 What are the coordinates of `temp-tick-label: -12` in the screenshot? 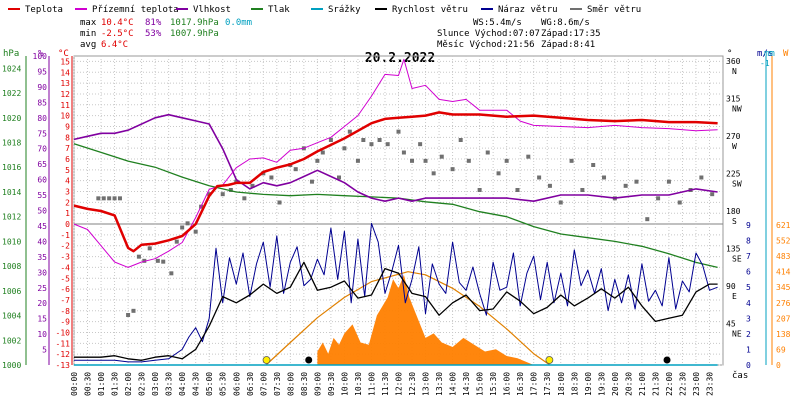 It's located at (63, 354).